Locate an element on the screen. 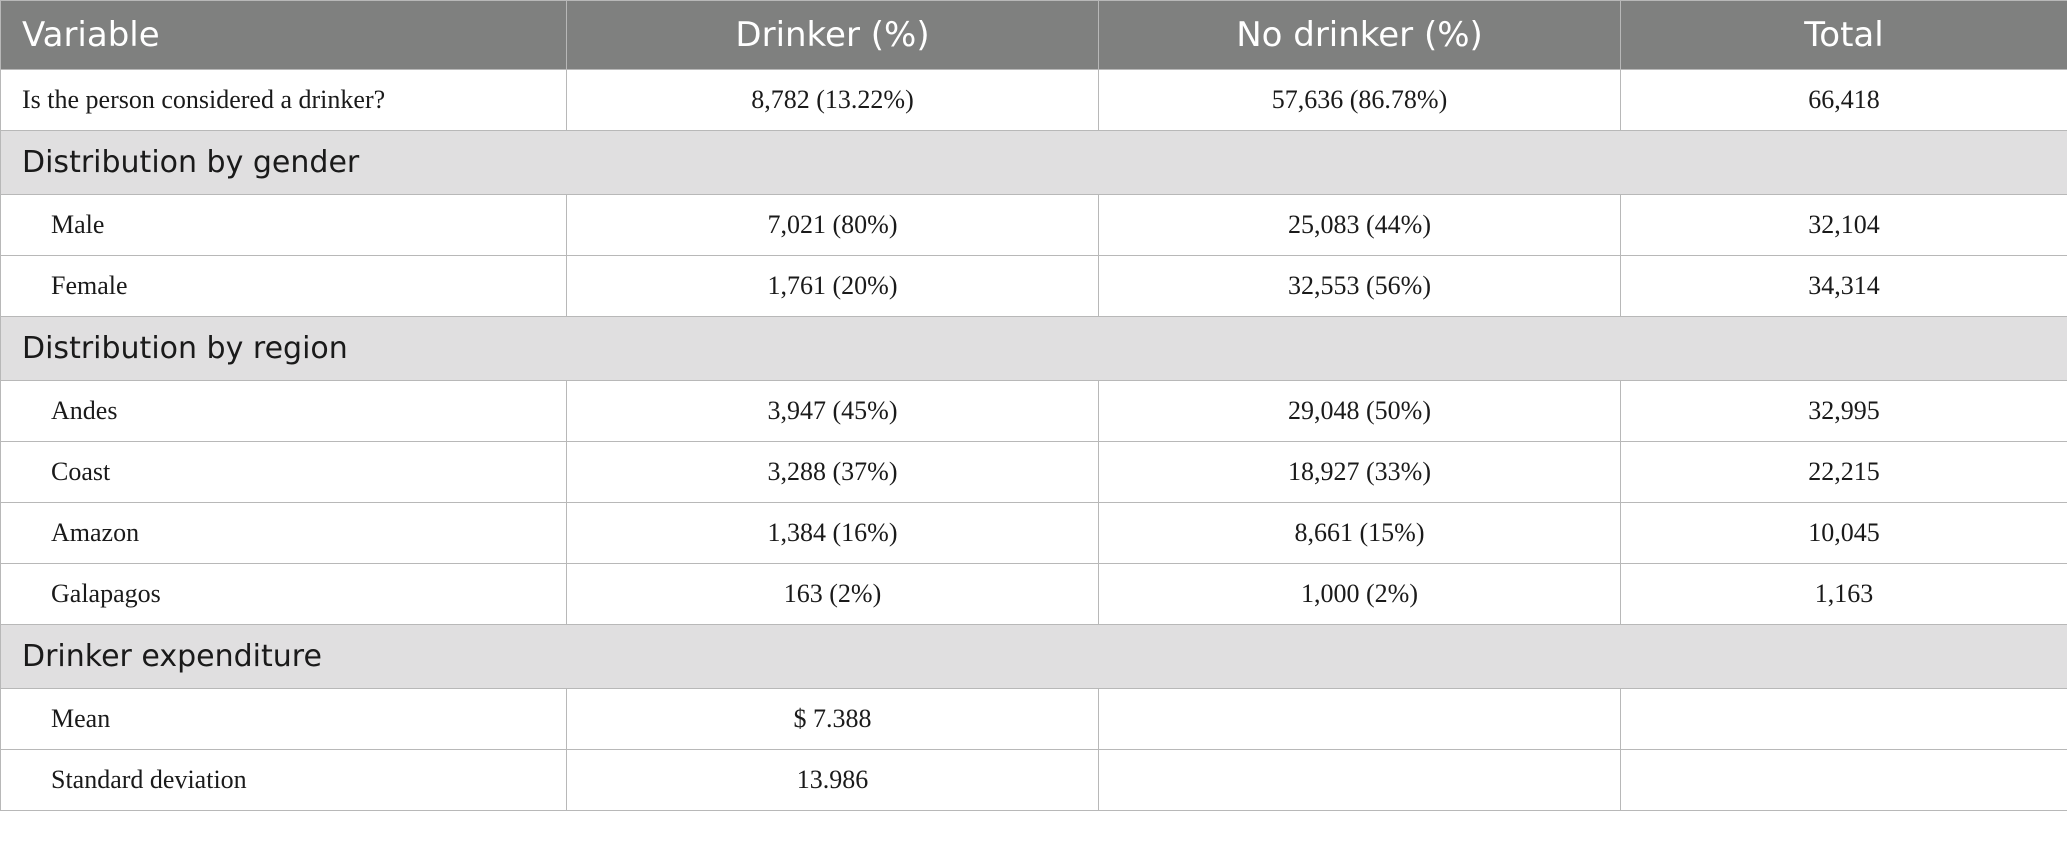  section-title: Drinker expenditure is located at coordinates (1033, 656).